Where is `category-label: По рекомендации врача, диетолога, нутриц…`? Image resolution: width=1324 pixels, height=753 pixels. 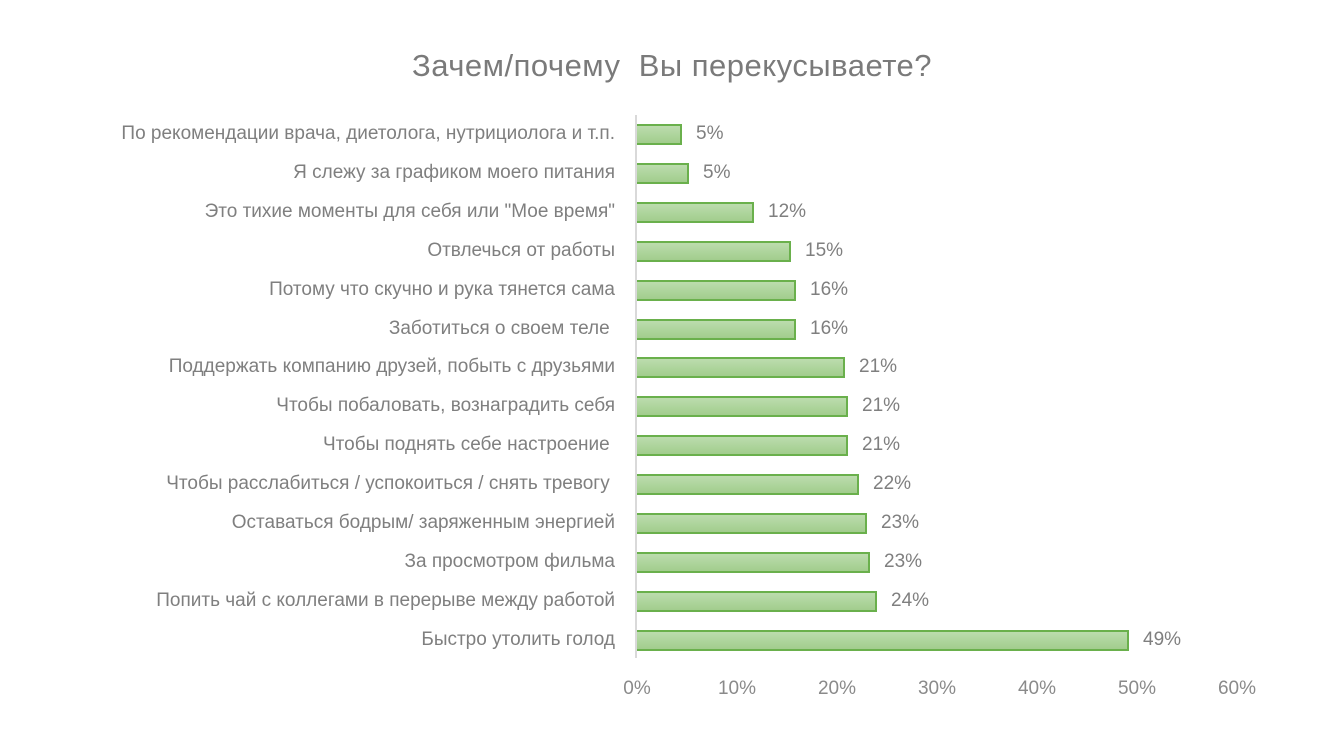 category-label: По рекомендации врача, диетолога, нутриц… is located at coordinates (368, 133).